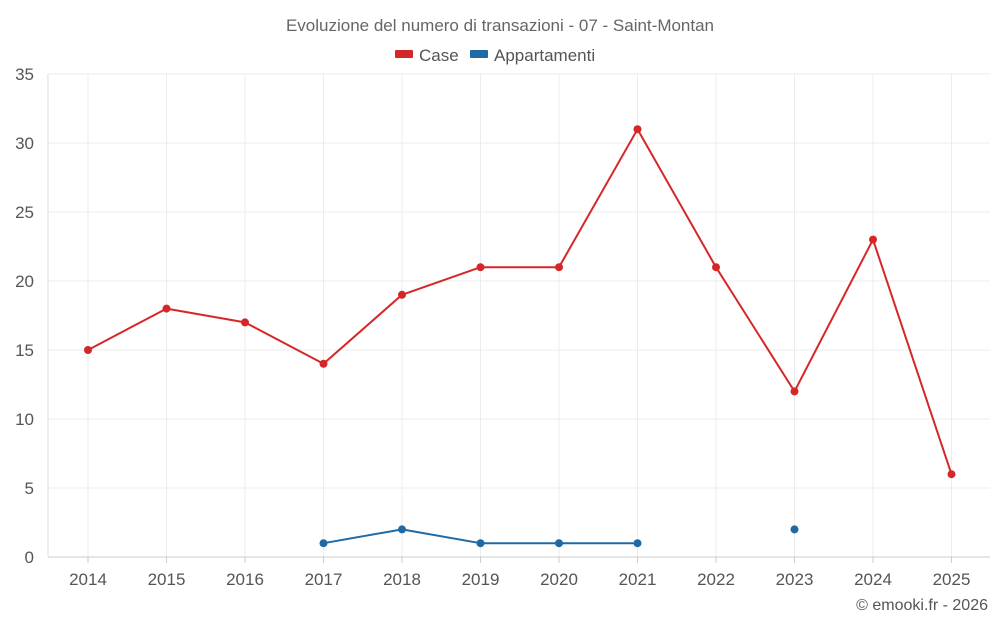  Describe the element at coordinates (402, 294) in the screenshot. I see `data-point-case-2018` at that location.